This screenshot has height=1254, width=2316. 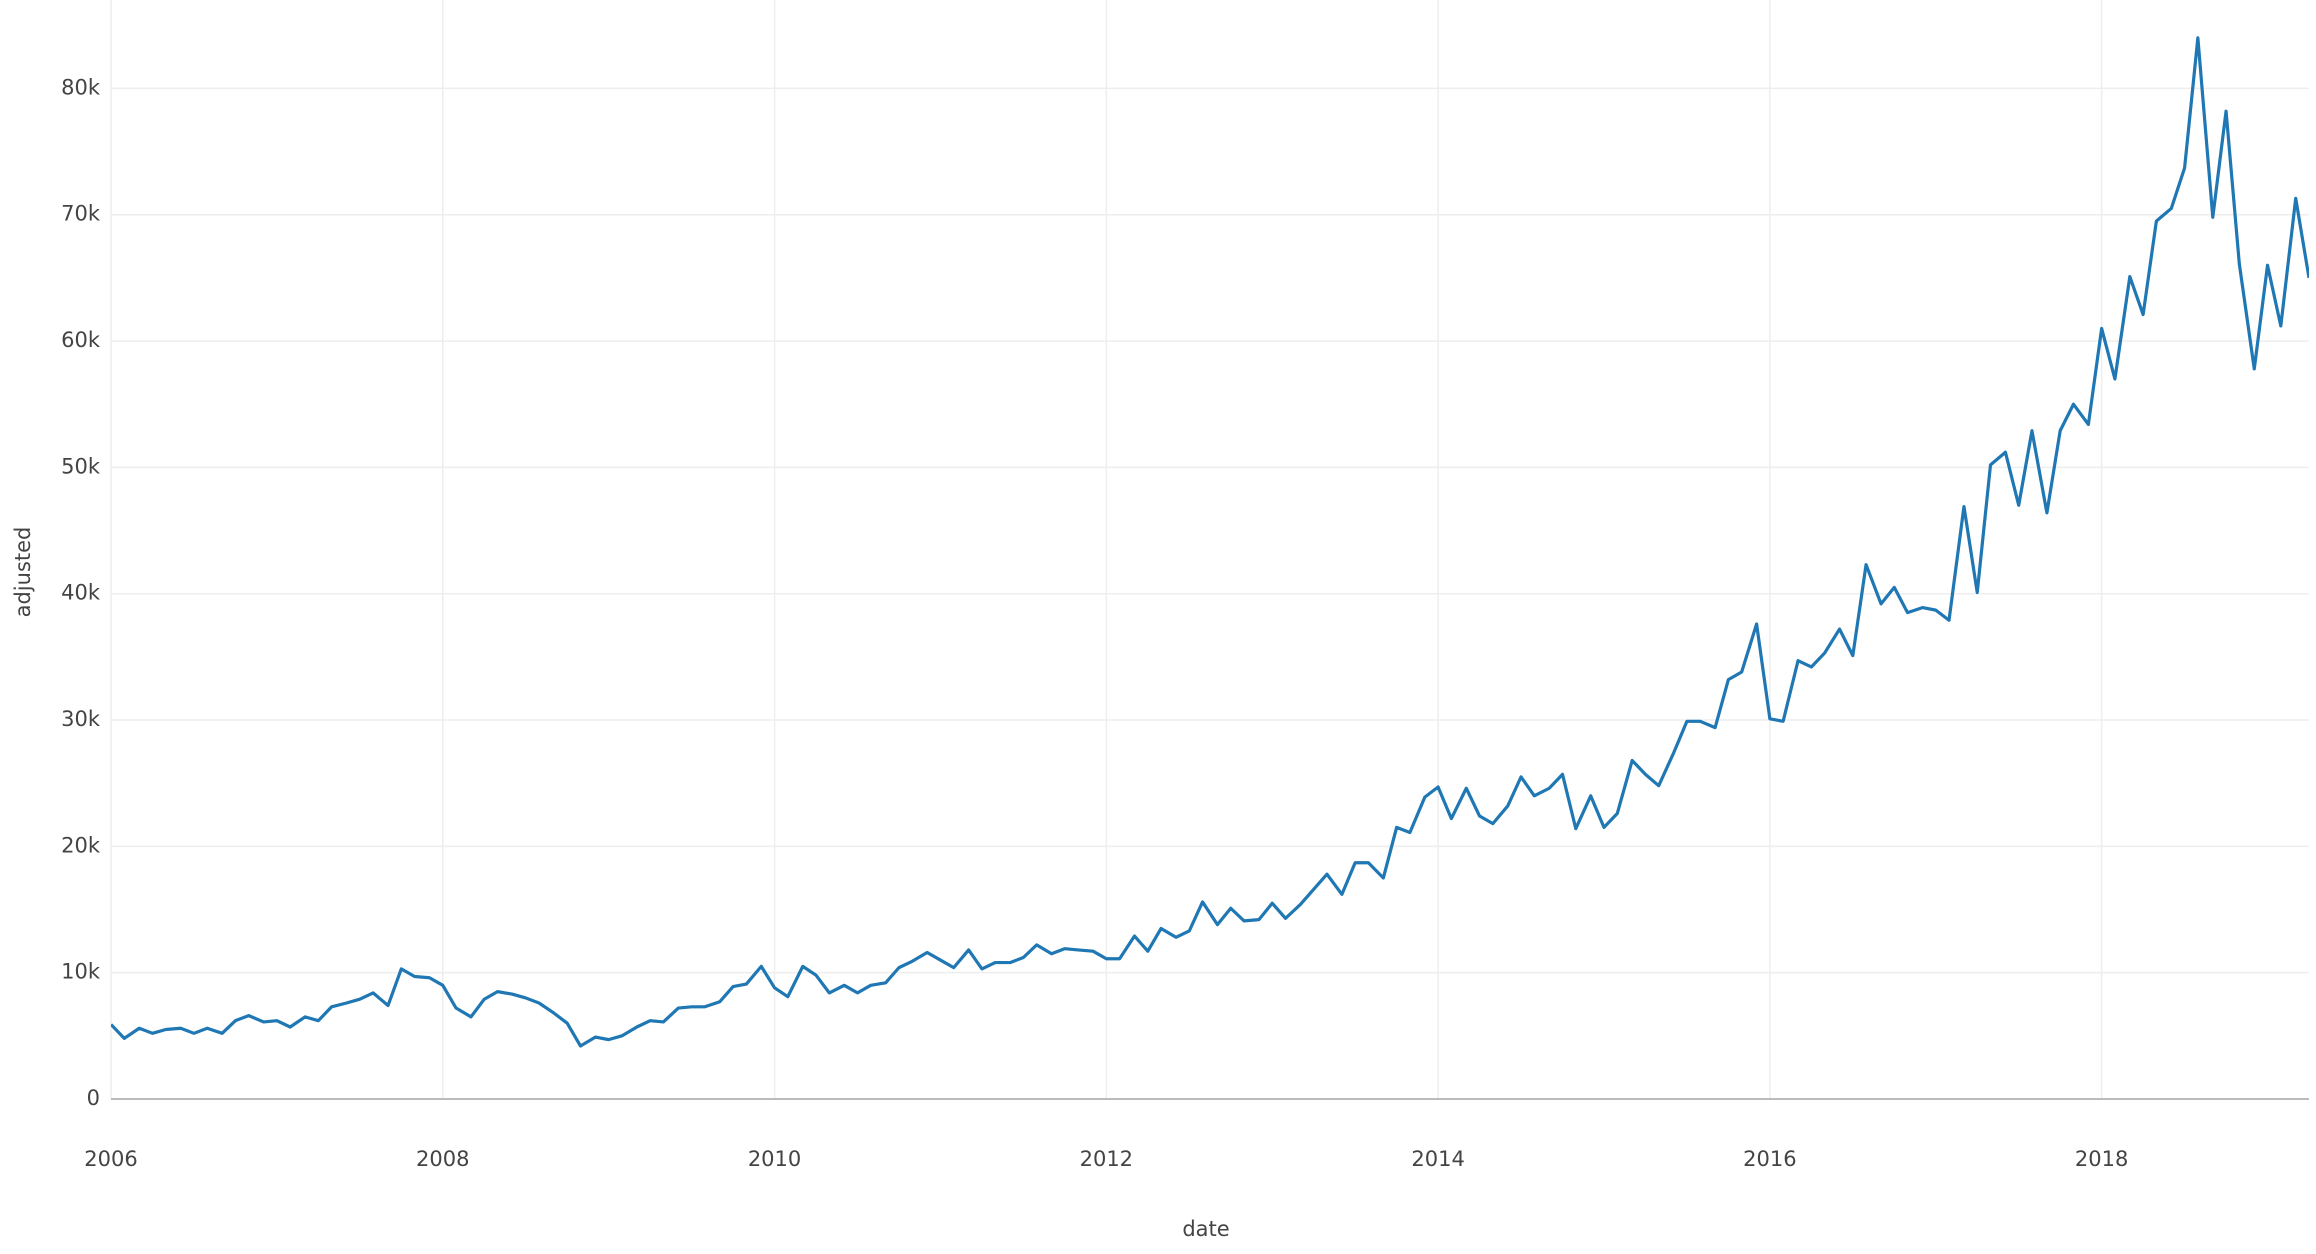 What do you see at coordinates (81, 972) in the screenshot?
I see `y-tick-label: 10k` at bounding box center [81, 972].